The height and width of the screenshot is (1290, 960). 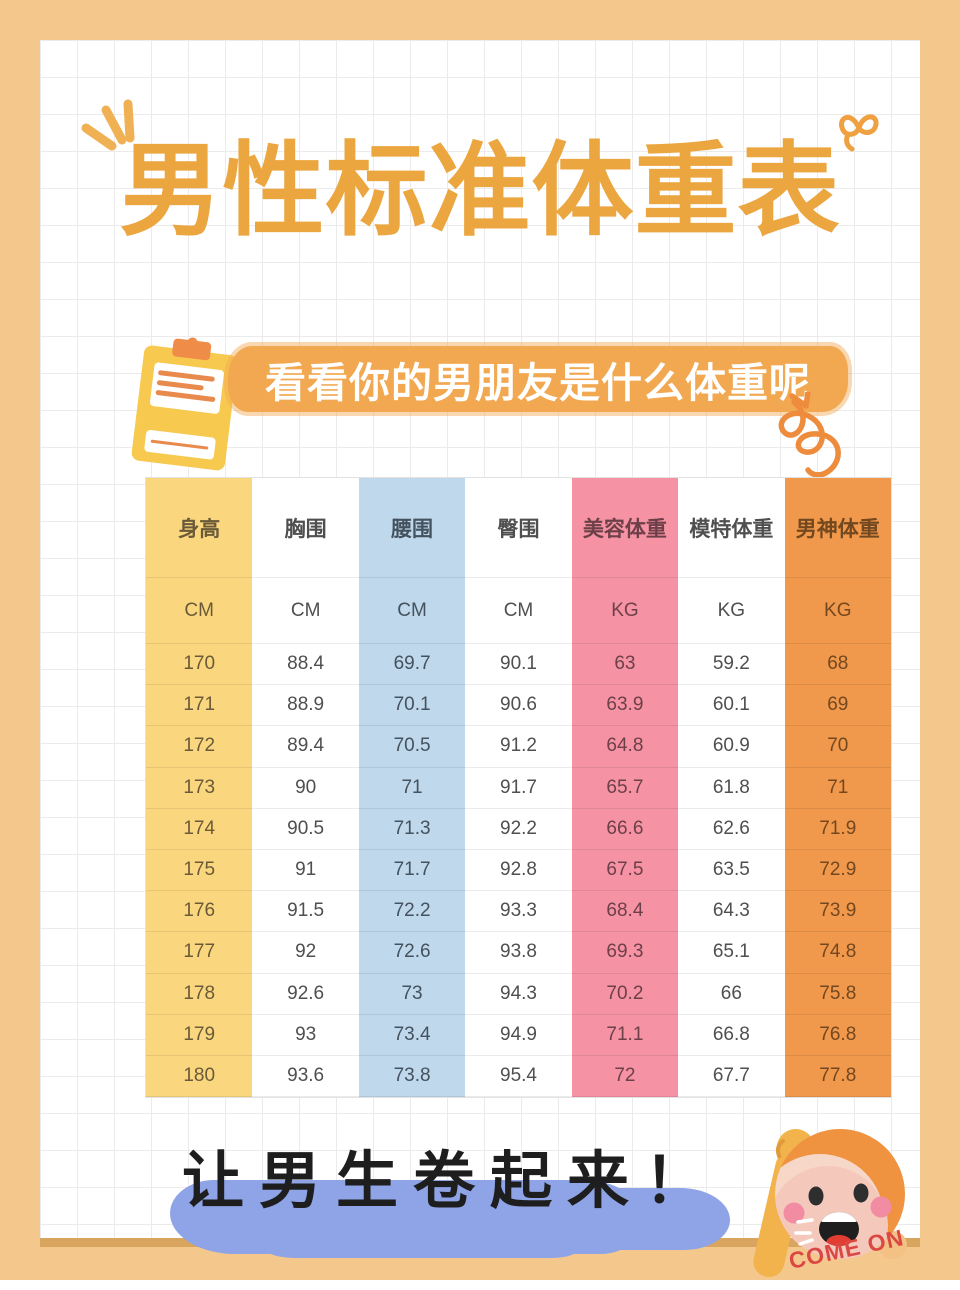 What do you see at coordinates (518, 953) in the screenshot?
I see `table-cell: 93.8` at bounding box center [518, 953].